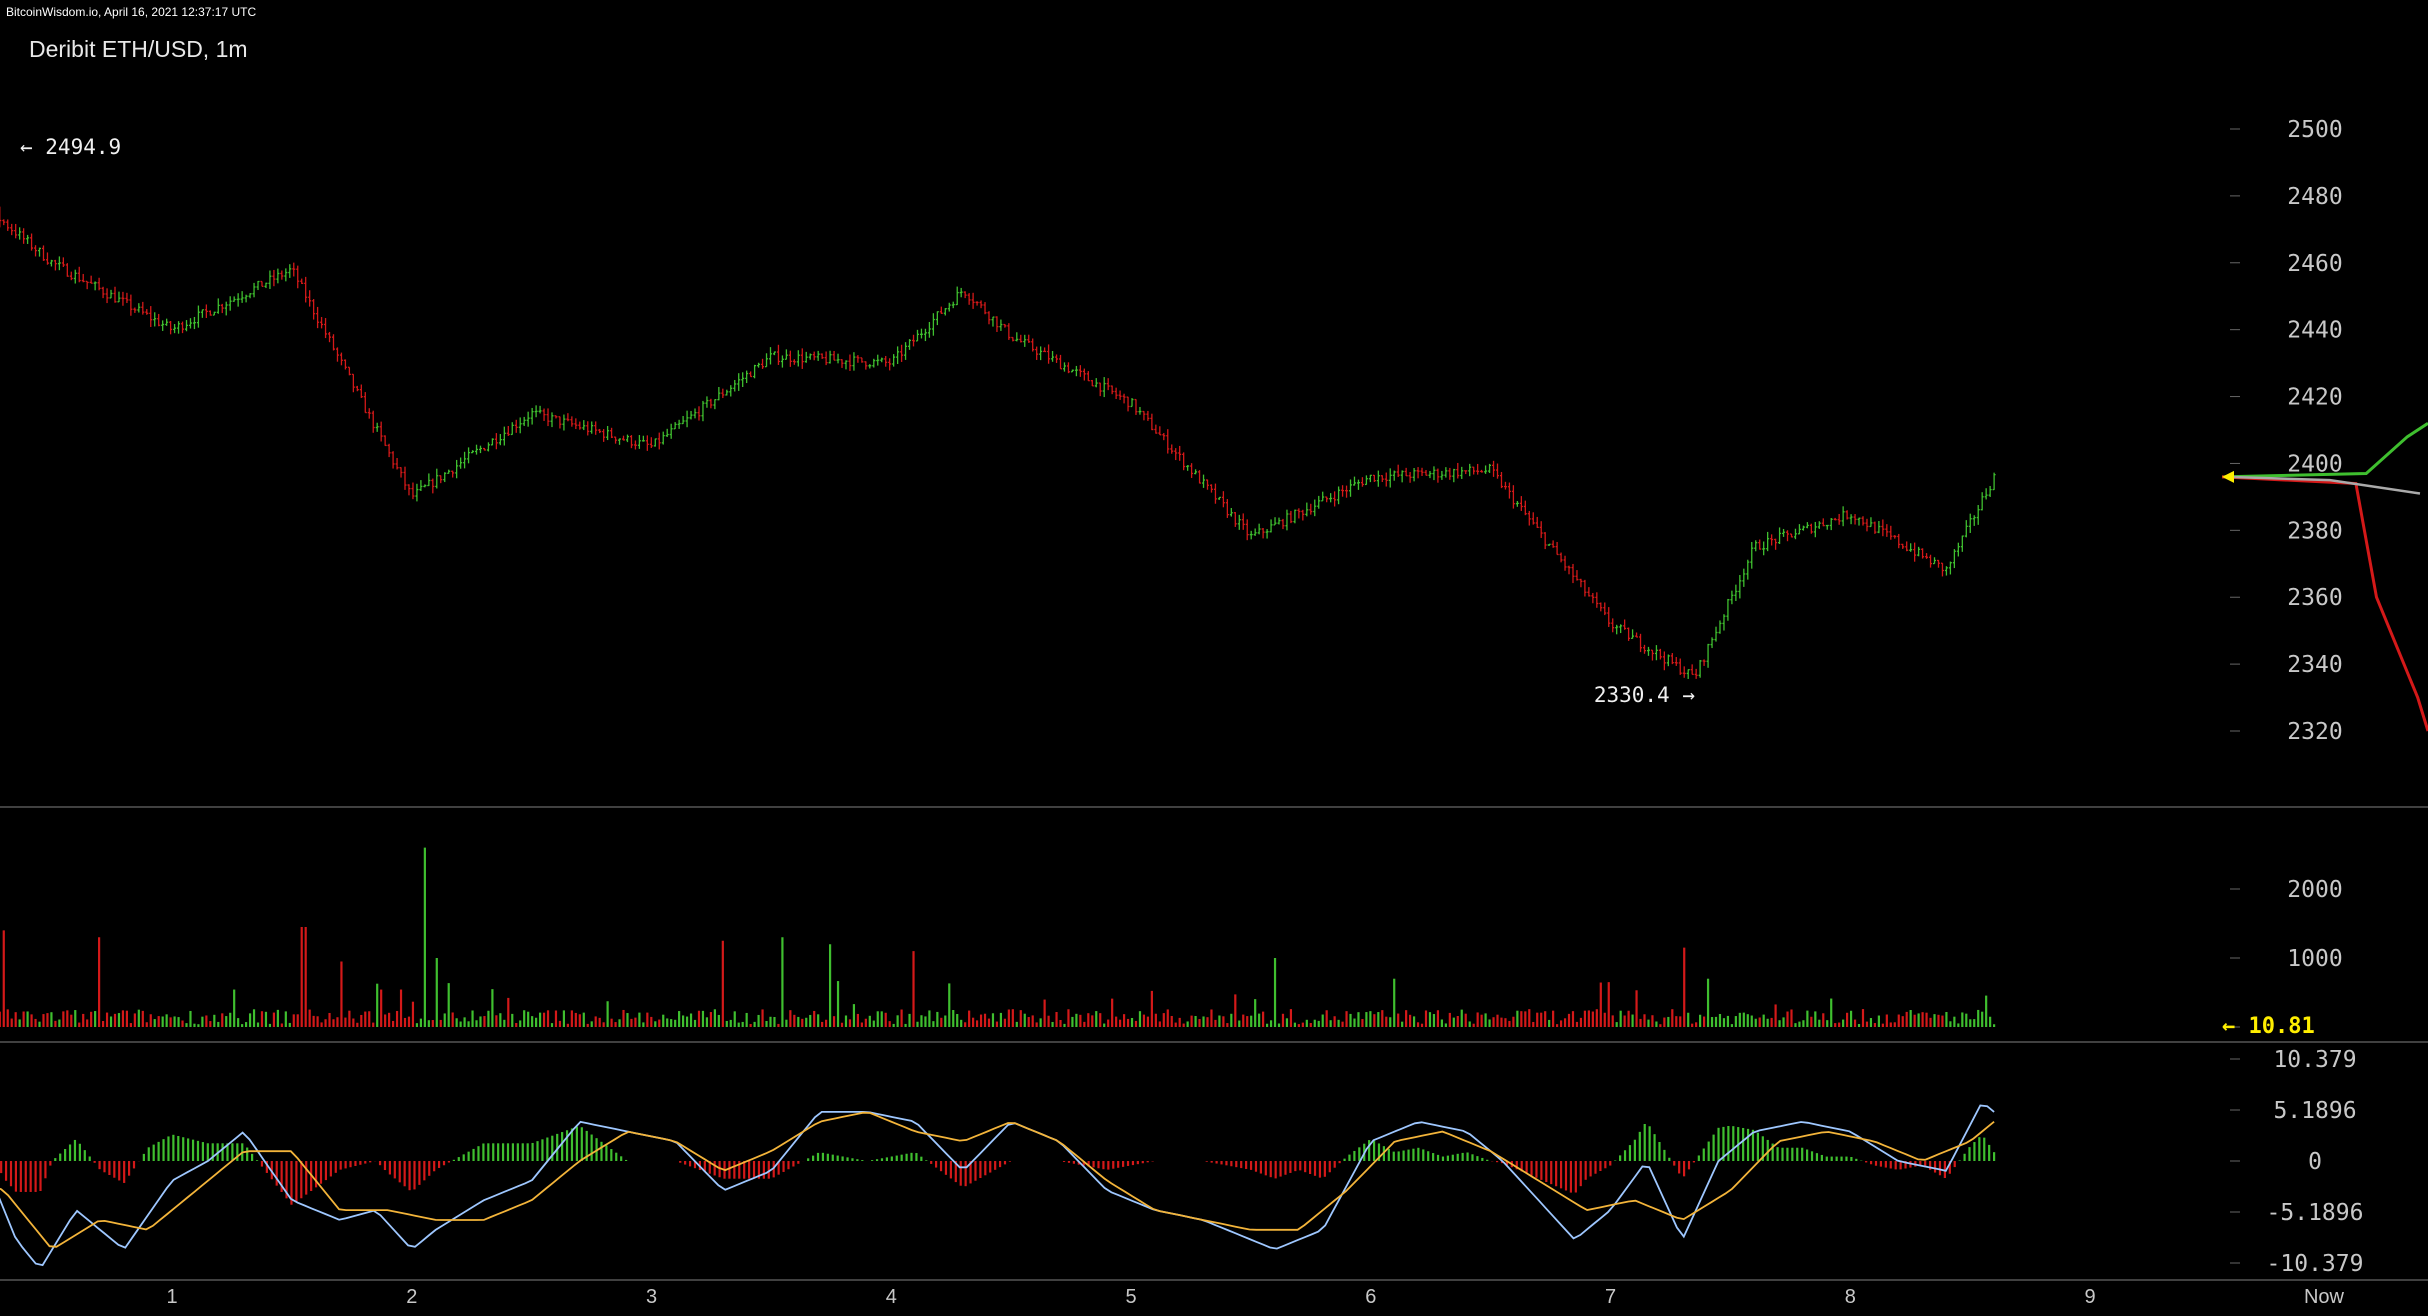  Describe the element at coordinates (1610, 1297) in the screenshot. I see `time-tick-label: 7` at that location.